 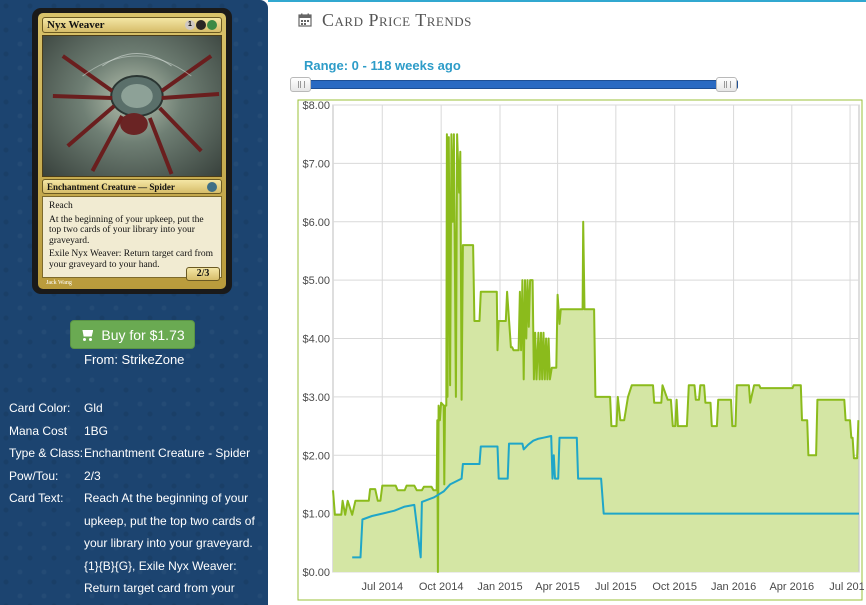 I want to click on spider-art-icon, so click(x=136, y=114).